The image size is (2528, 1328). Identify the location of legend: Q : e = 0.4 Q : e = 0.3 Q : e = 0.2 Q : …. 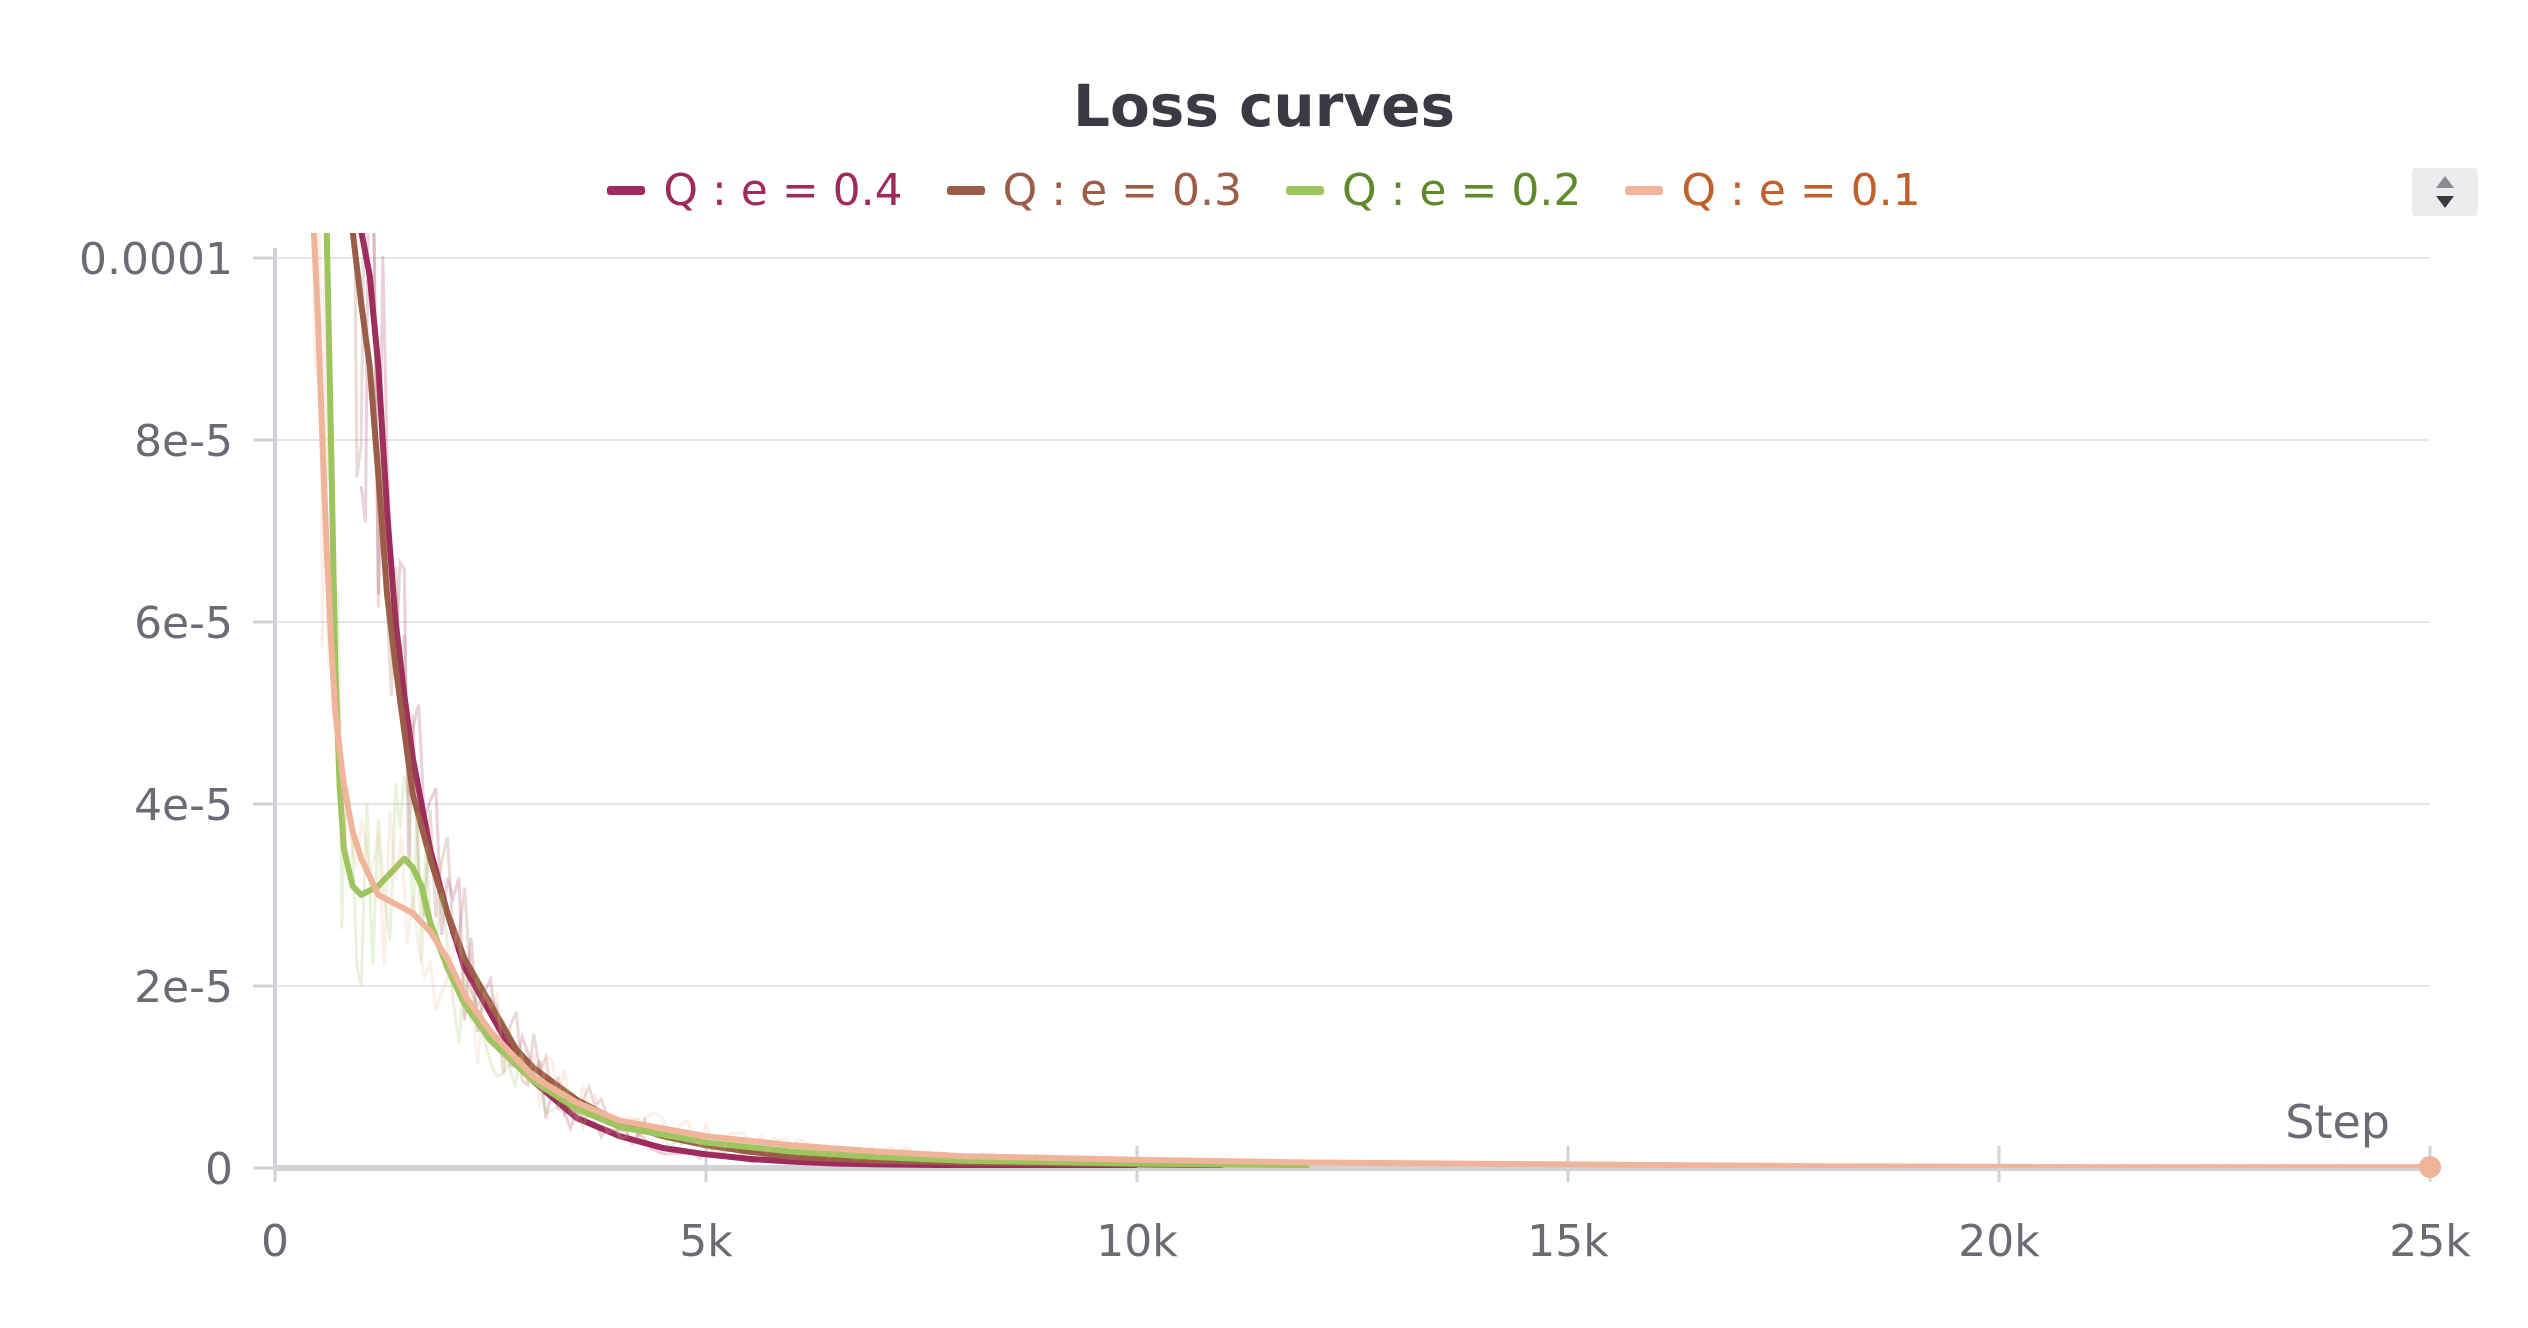
(1264, 190).